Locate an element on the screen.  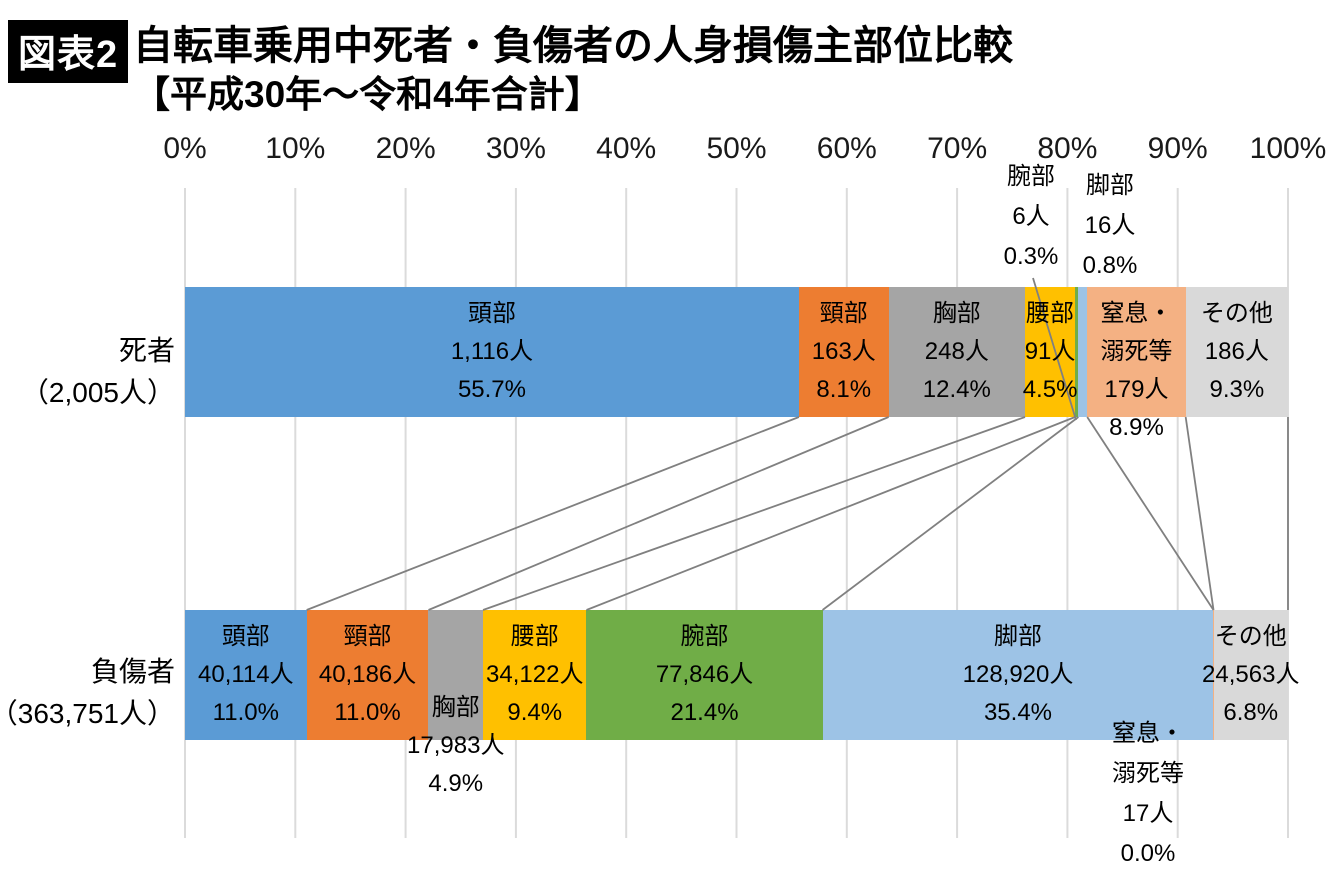
segment-injured-neck is located at coordinates (367, 675).